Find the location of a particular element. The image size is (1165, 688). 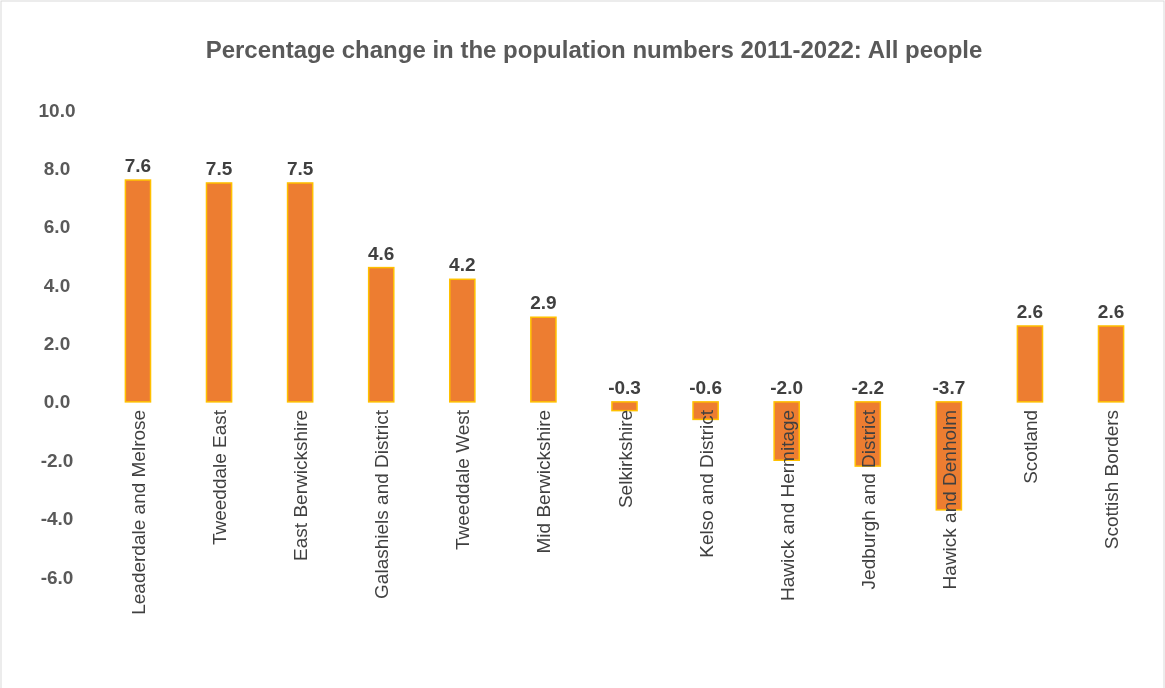

x-tick-label: Tweeddale East is located at coordinates (220, 477).